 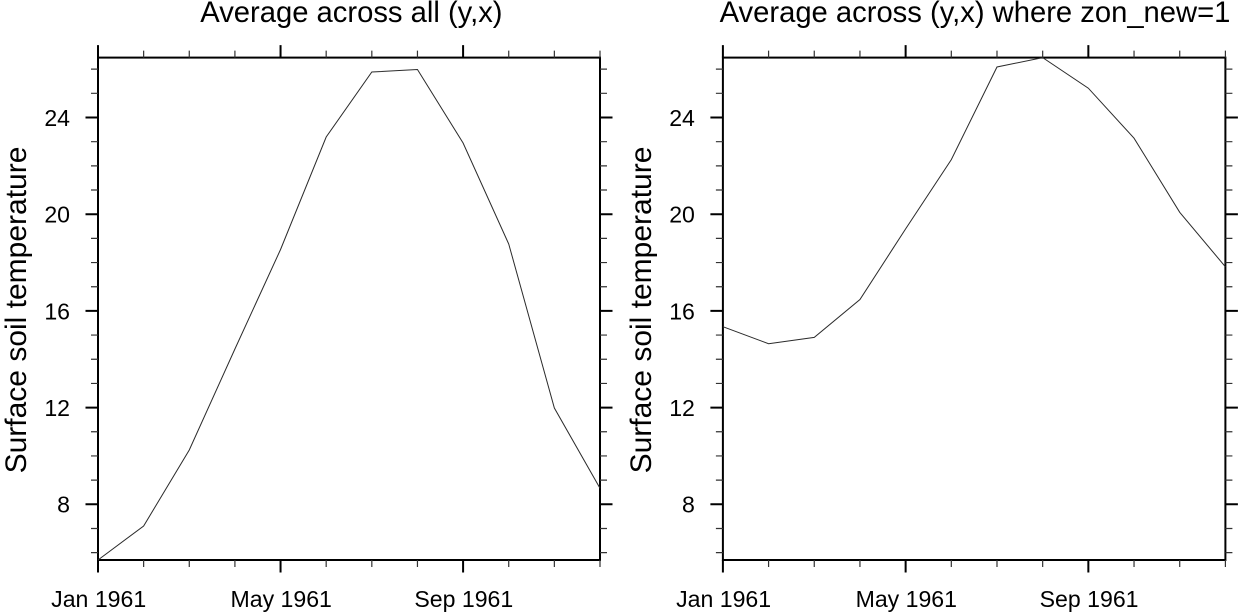 What do you see at coordinates (975, 14) in the screenshot?
I see `svg-text:Average across (y,x) where zon: Average across (y,x) where zon_new=1` at bounding box center [975, 14].